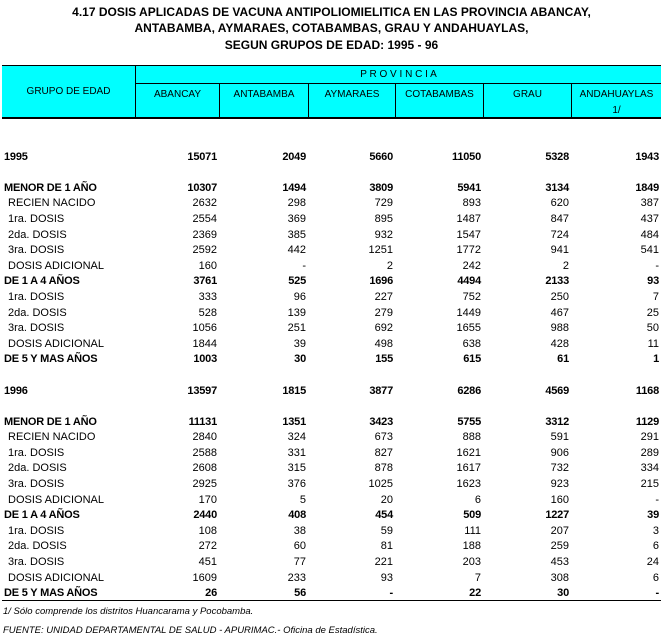 This screenshot has height=638, width=663. I want to click on value-cell: 3809, so click(381, 187).